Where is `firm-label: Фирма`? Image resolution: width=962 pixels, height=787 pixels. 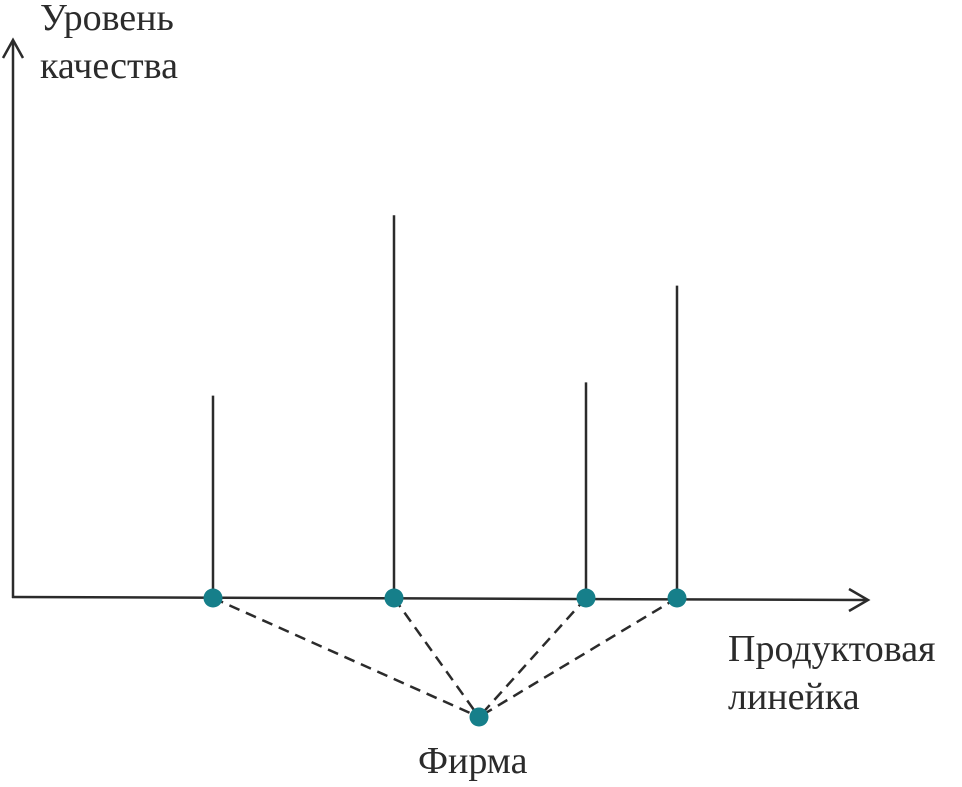 firm-label: Фирма is located at coordinates (473, 761).